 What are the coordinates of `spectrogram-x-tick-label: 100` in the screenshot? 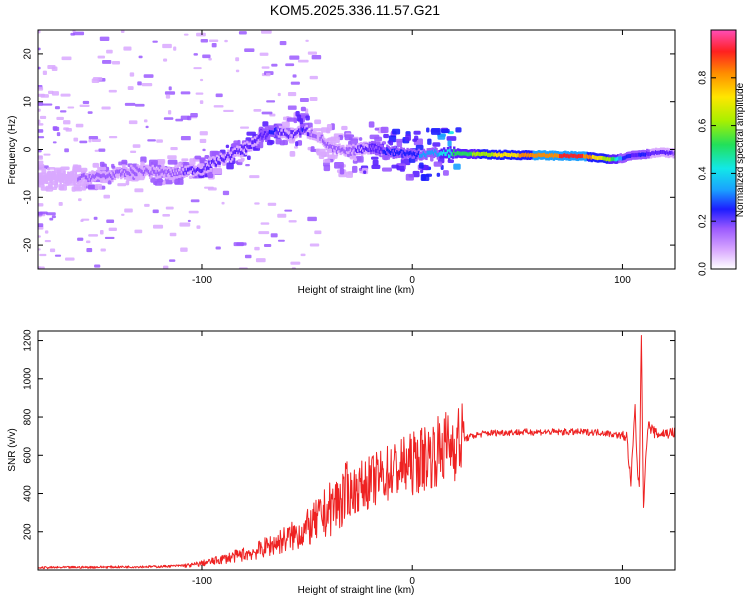 It's located at (622, 280).